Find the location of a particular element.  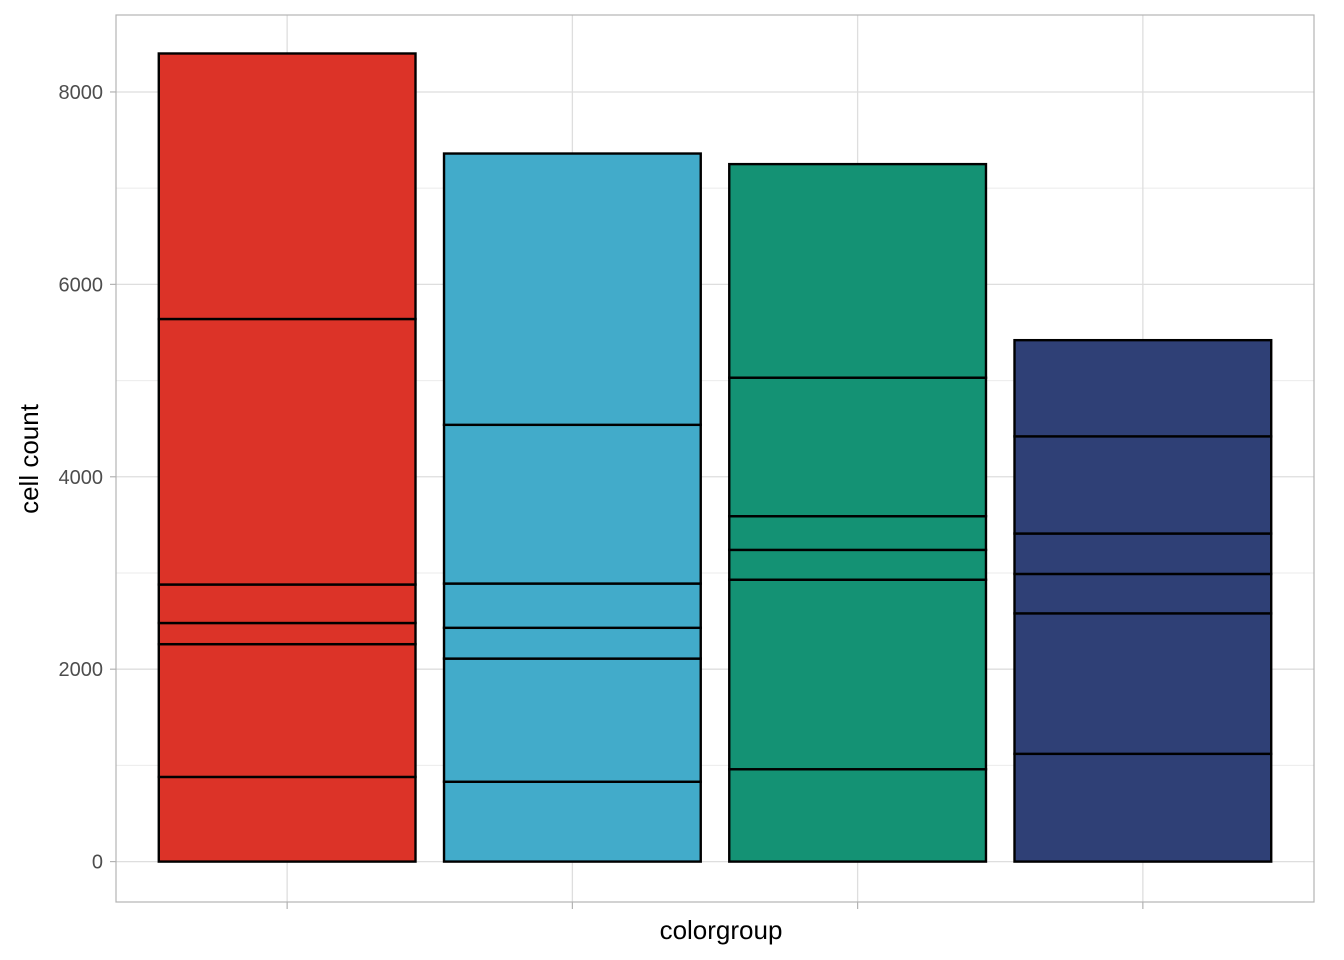

y-axis-title: cell count is located at coordinates (29, 458).